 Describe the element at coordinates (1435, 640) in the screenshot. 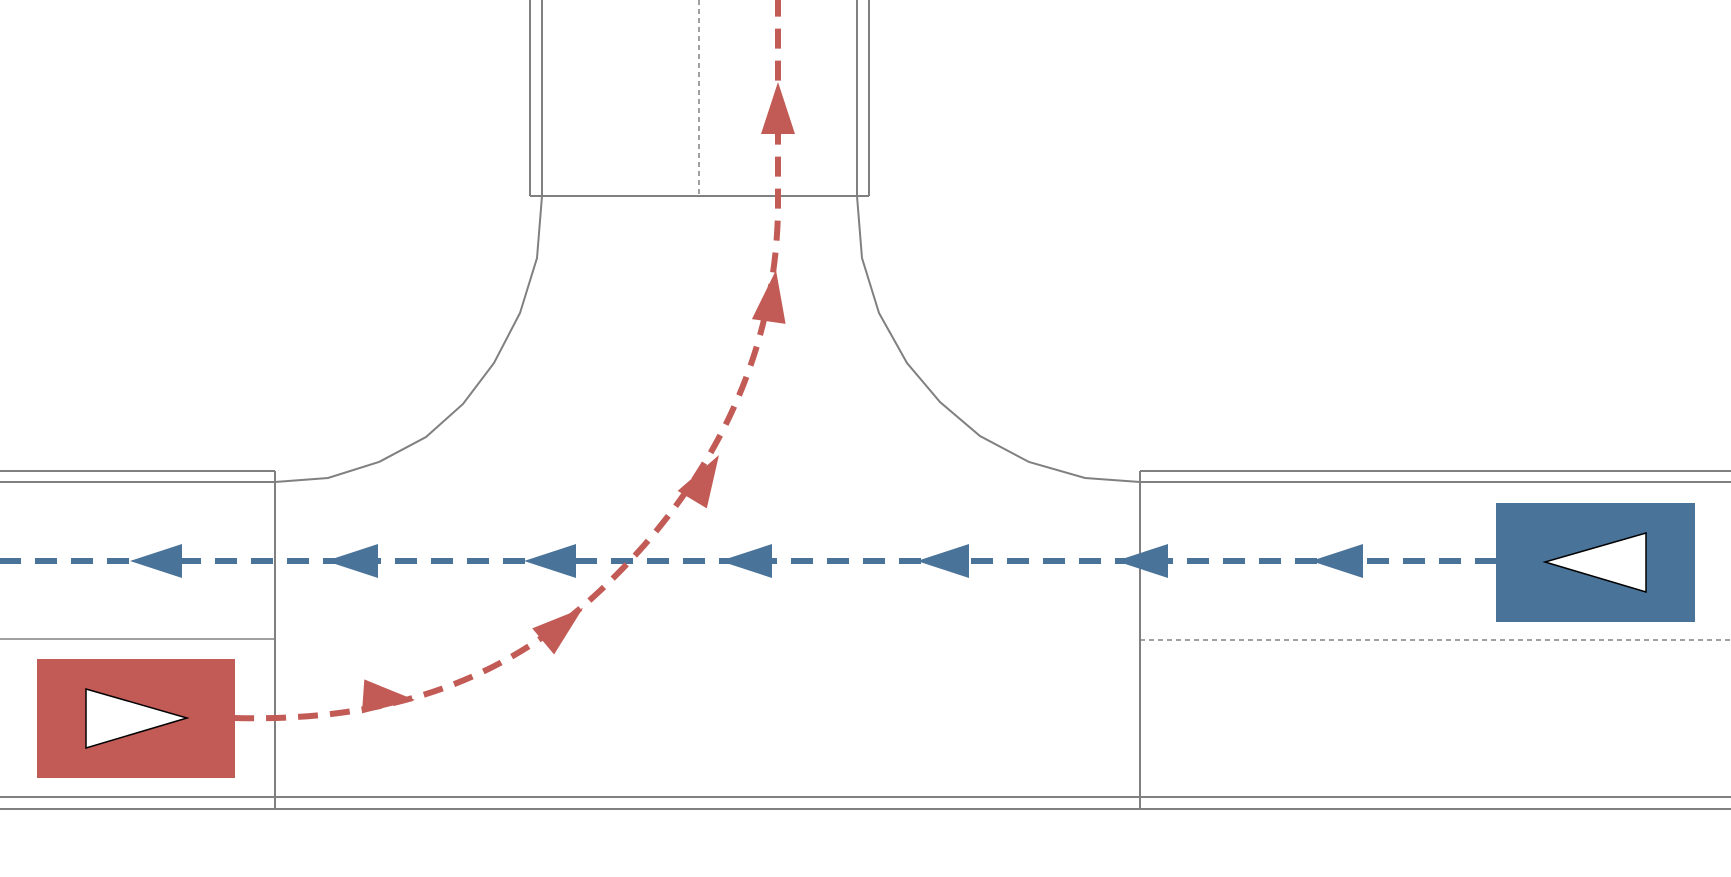

I see `east-road-arm` at that location.